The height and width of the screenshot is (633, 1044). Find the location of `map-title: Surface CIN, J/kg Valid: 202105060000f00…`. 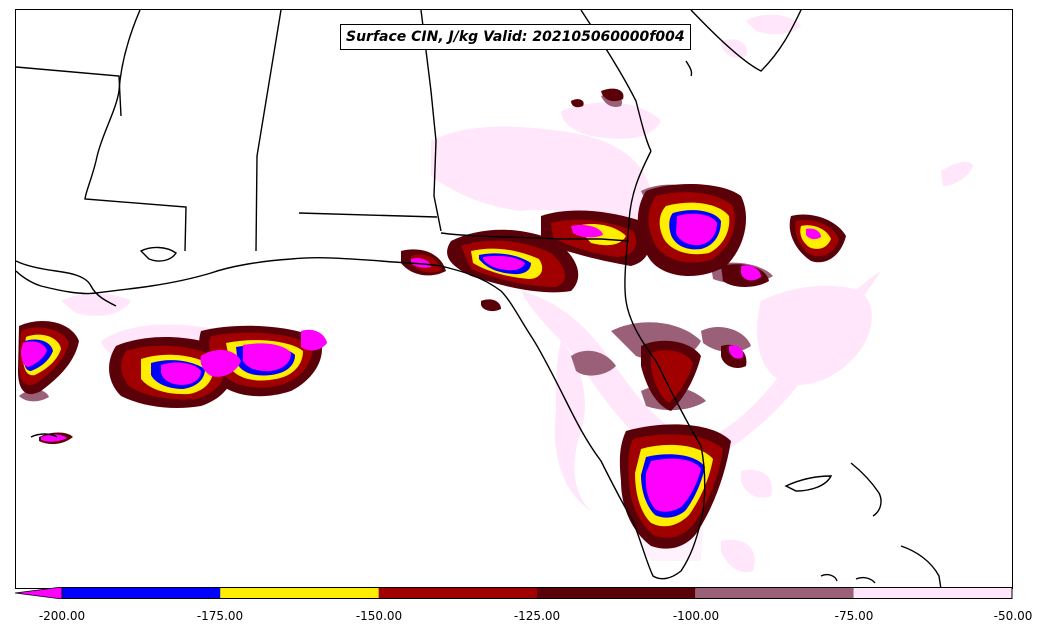

map-title: Surface CIN, J/kg Valid: 202105060000f00… is located at coordinates (515, 37).